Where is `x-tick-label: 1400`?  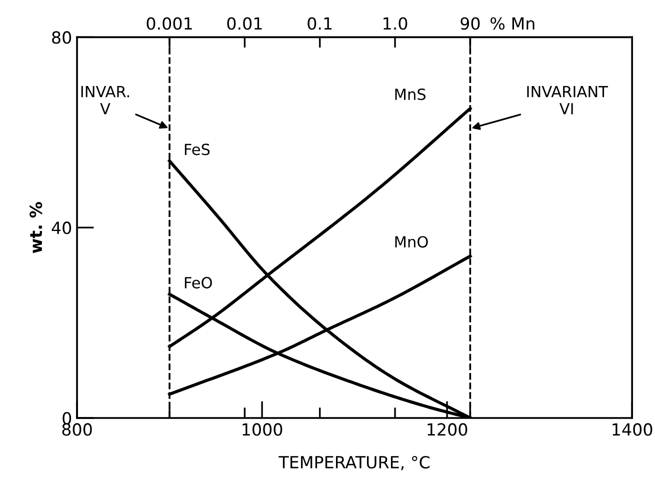
x-tick-label: 1400 is located at coordinates (632, 429).